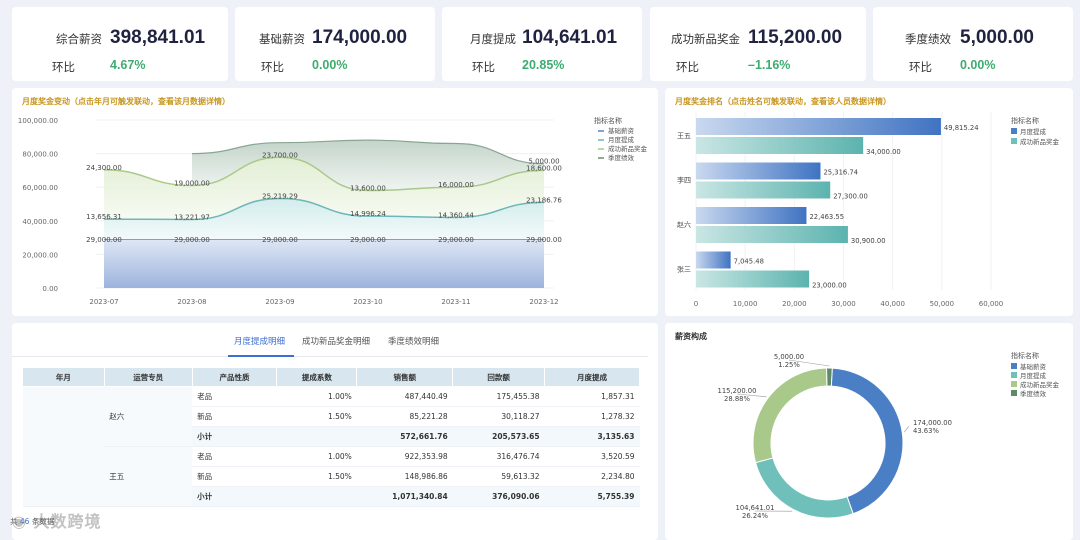 The image size is (1080, 540). Describe the element at coordinates (104, 168) in the screenshot. I see `data-label: 24,300.00` at that location.